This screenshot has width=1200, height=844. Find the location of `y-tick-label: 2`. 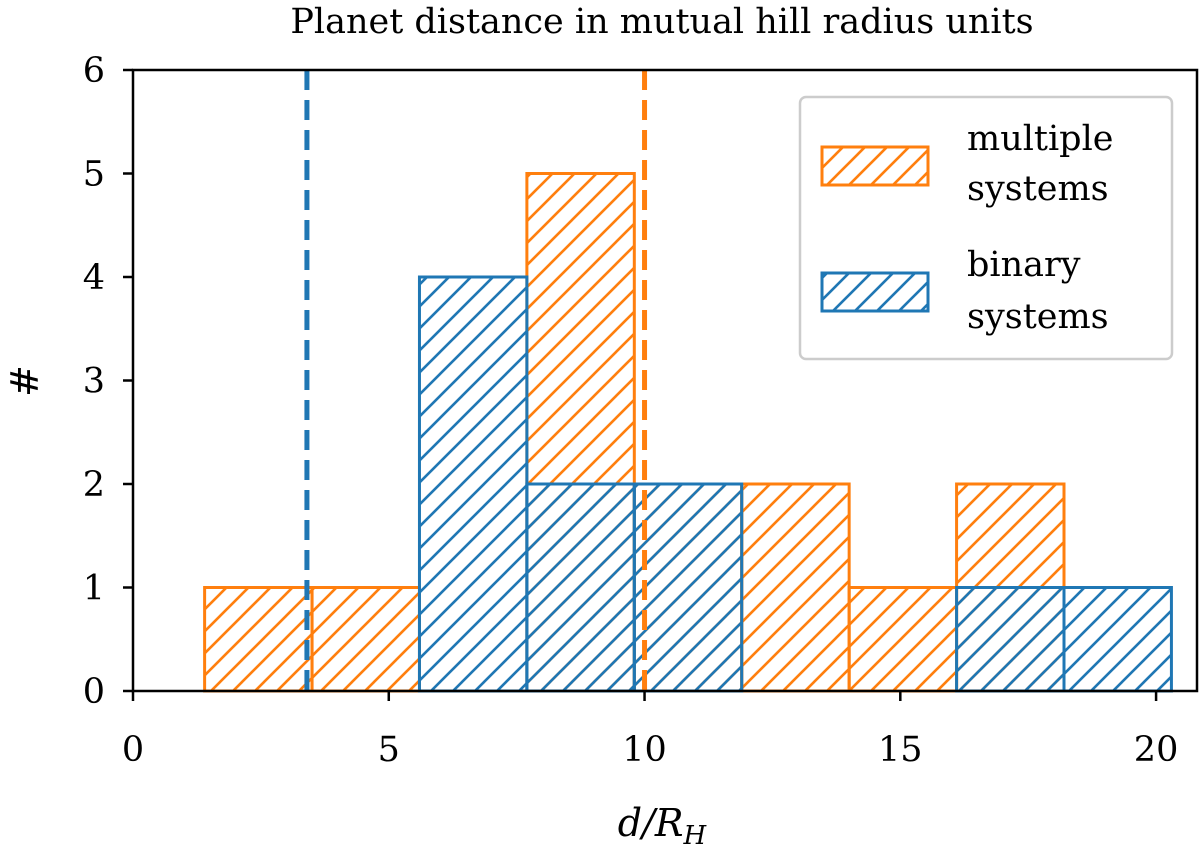

y-tick-label: 2 is located at coordinates (94, 485).